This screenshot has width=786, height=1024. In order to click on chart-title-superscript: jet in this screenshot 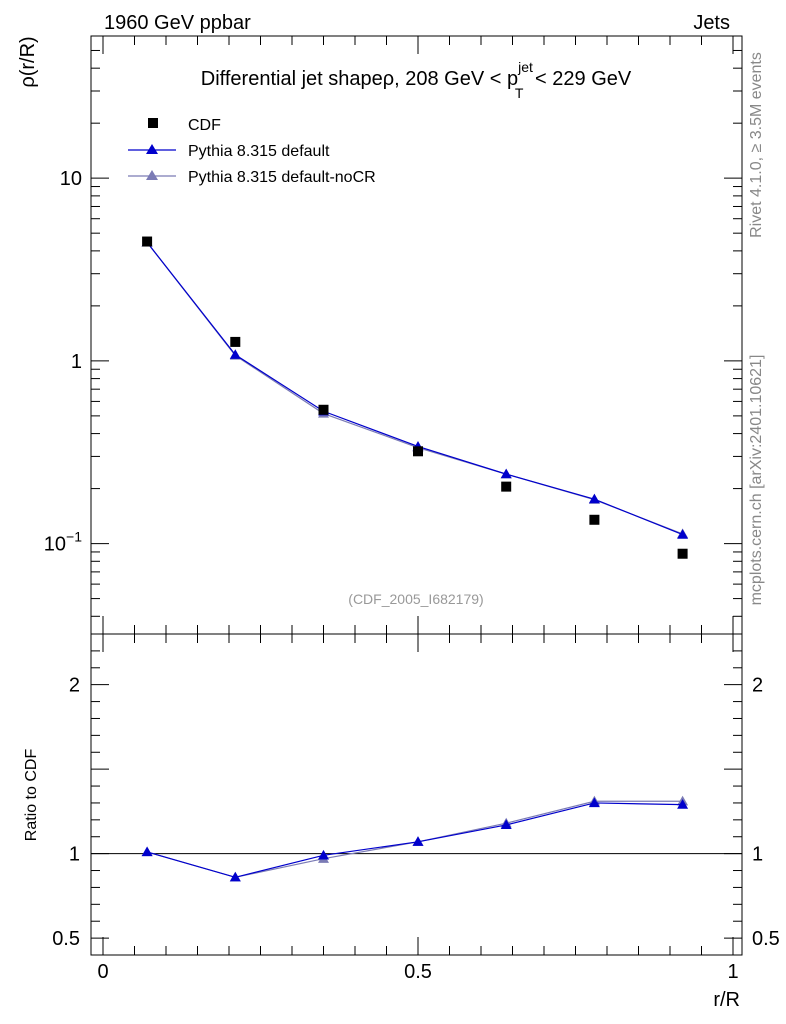, I will do `click(525, 67)`.